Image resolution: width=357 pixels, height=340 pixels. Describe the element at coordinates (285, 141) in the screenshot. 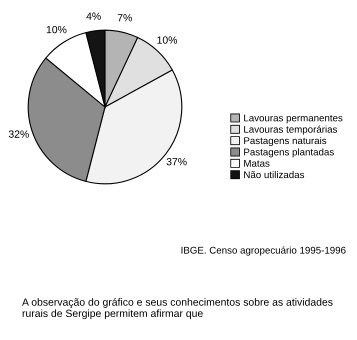

I see `legend-label: Pastagens naturais` at that location.